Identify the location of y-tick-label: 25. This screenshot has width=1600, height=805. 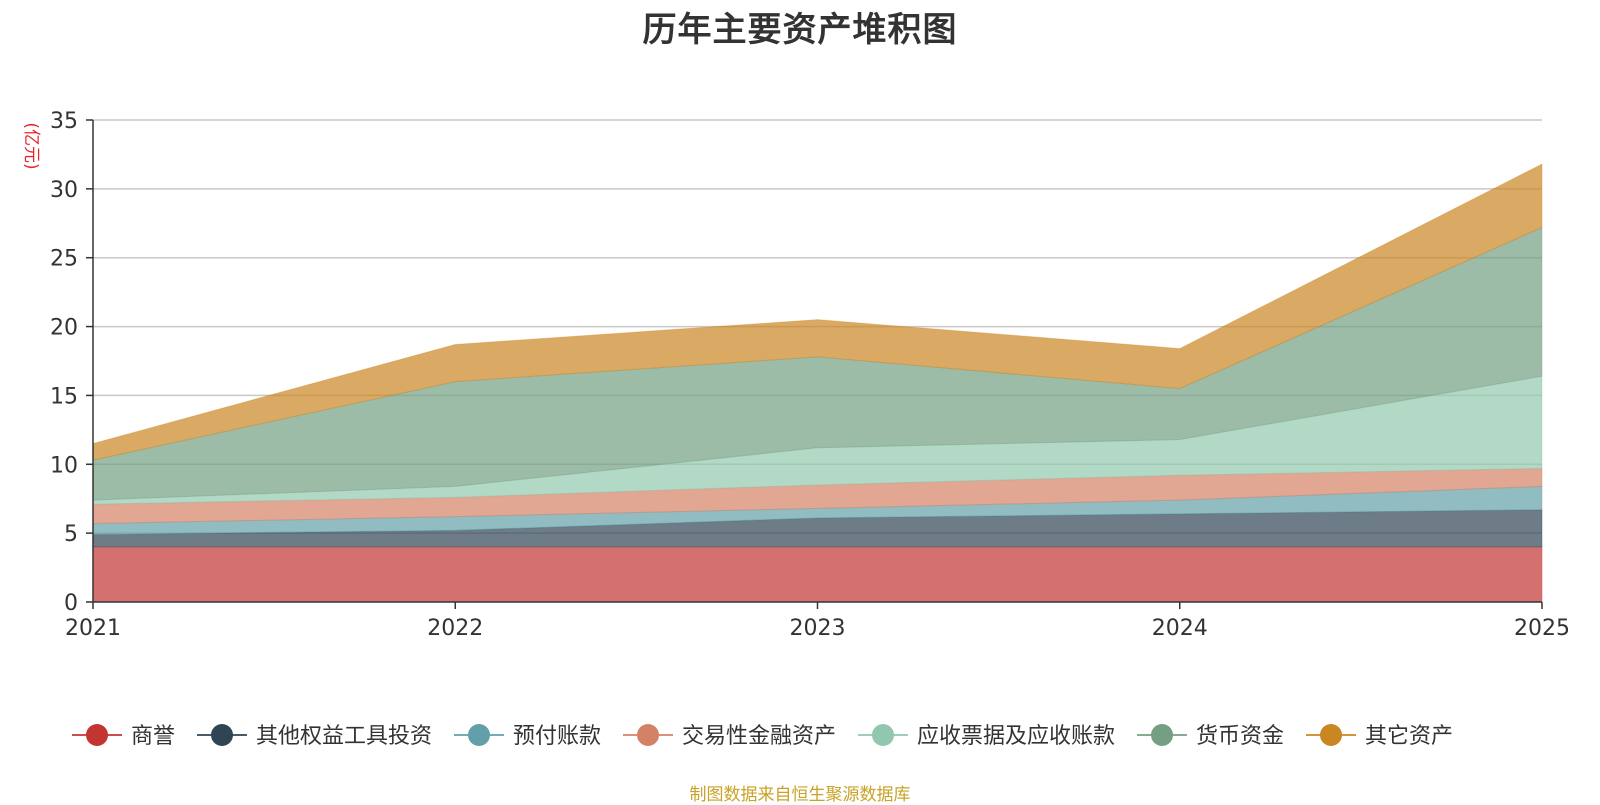
(64, 259).